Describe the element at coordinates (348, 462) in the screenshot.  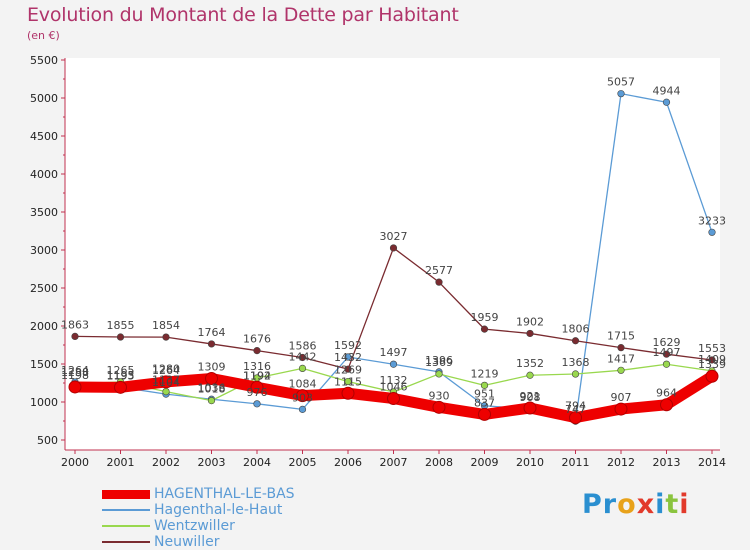
I see `x-tick-label: 2006` at that location.